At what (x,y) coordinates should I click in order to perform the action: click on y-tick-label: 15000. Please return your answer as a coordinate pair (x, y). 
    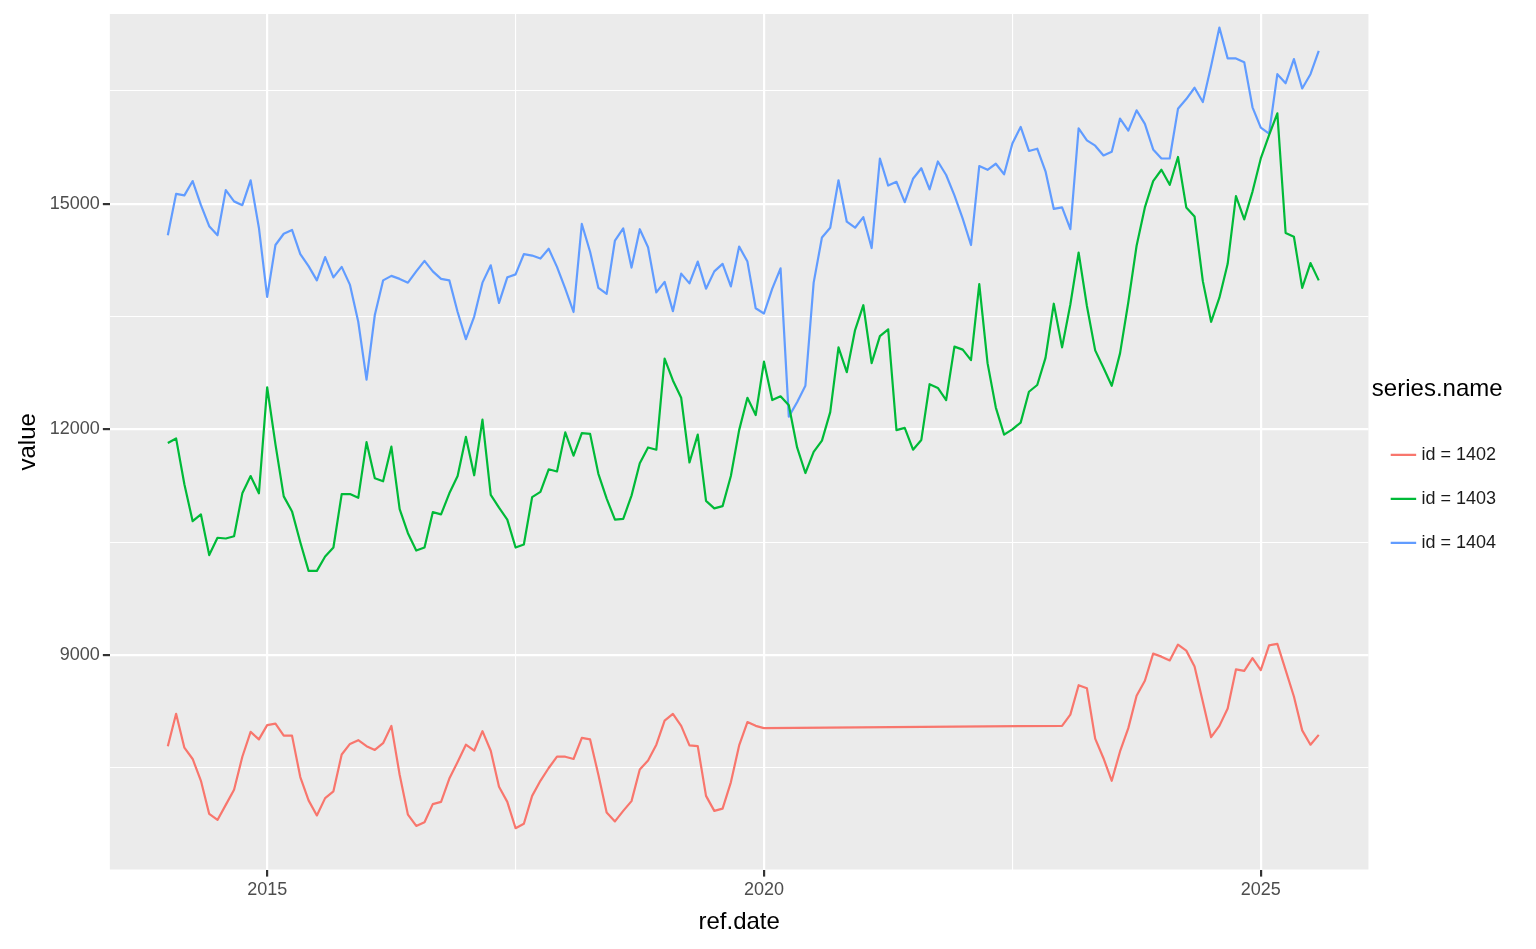
    Looking at the image, I should click on (74, 202).